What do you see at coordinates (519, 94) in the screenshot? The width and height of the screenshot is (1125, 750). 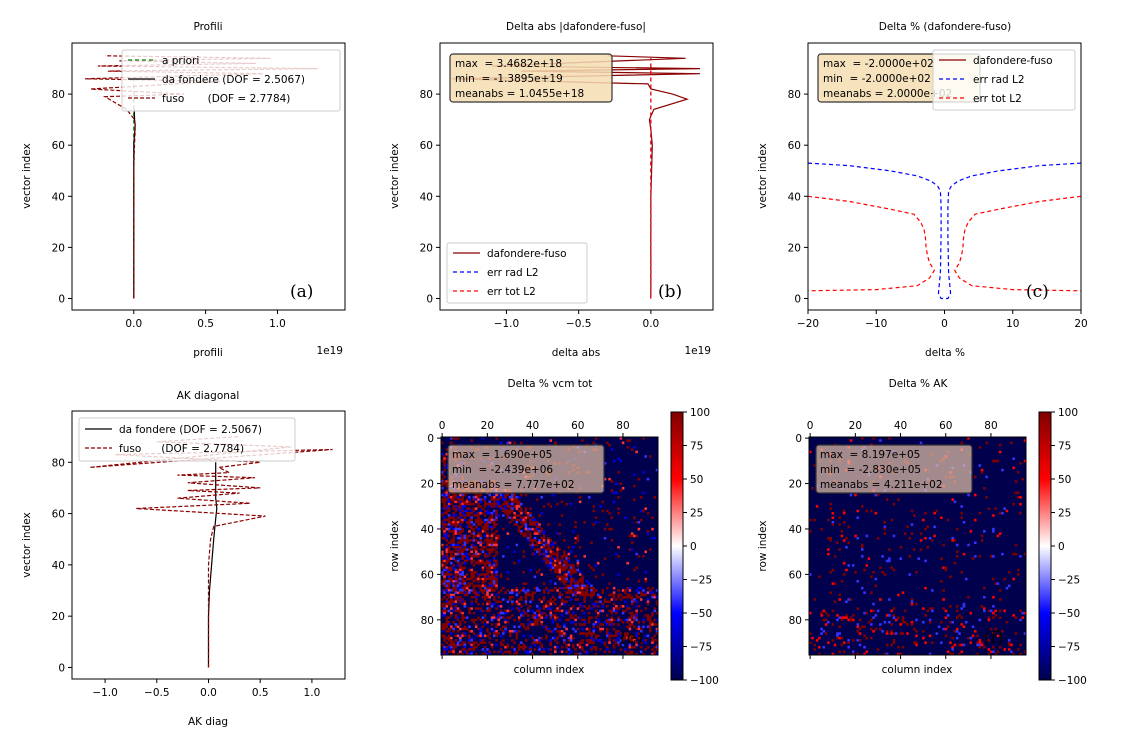 I see `panel-b-stat-meanabs: meanabs = 1.0455e+18` at bounding box center [519, 94].